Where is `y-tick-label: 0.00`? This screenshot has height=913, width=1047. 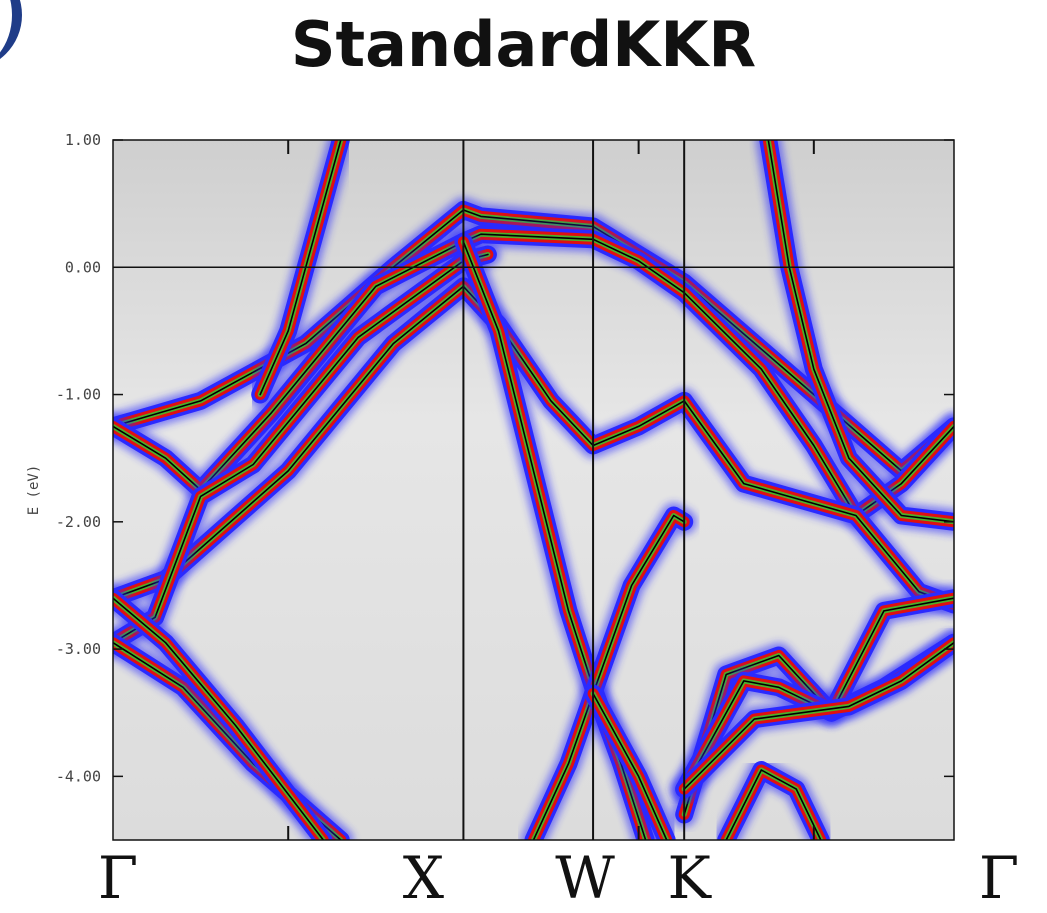 y-tick-label: 0.00 is located at coordinates (83, 267).